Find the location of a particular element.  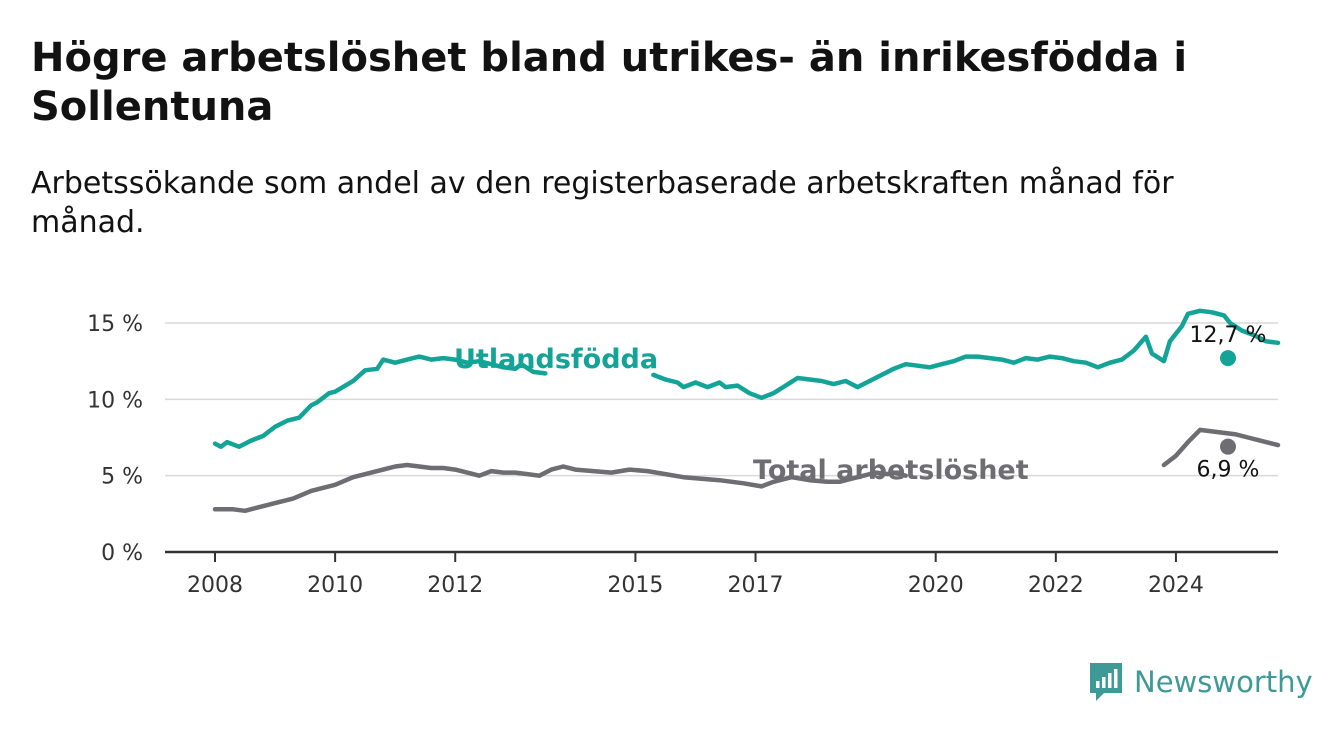

brand-name: Newsworthy is located at coordinates (1223, 682).